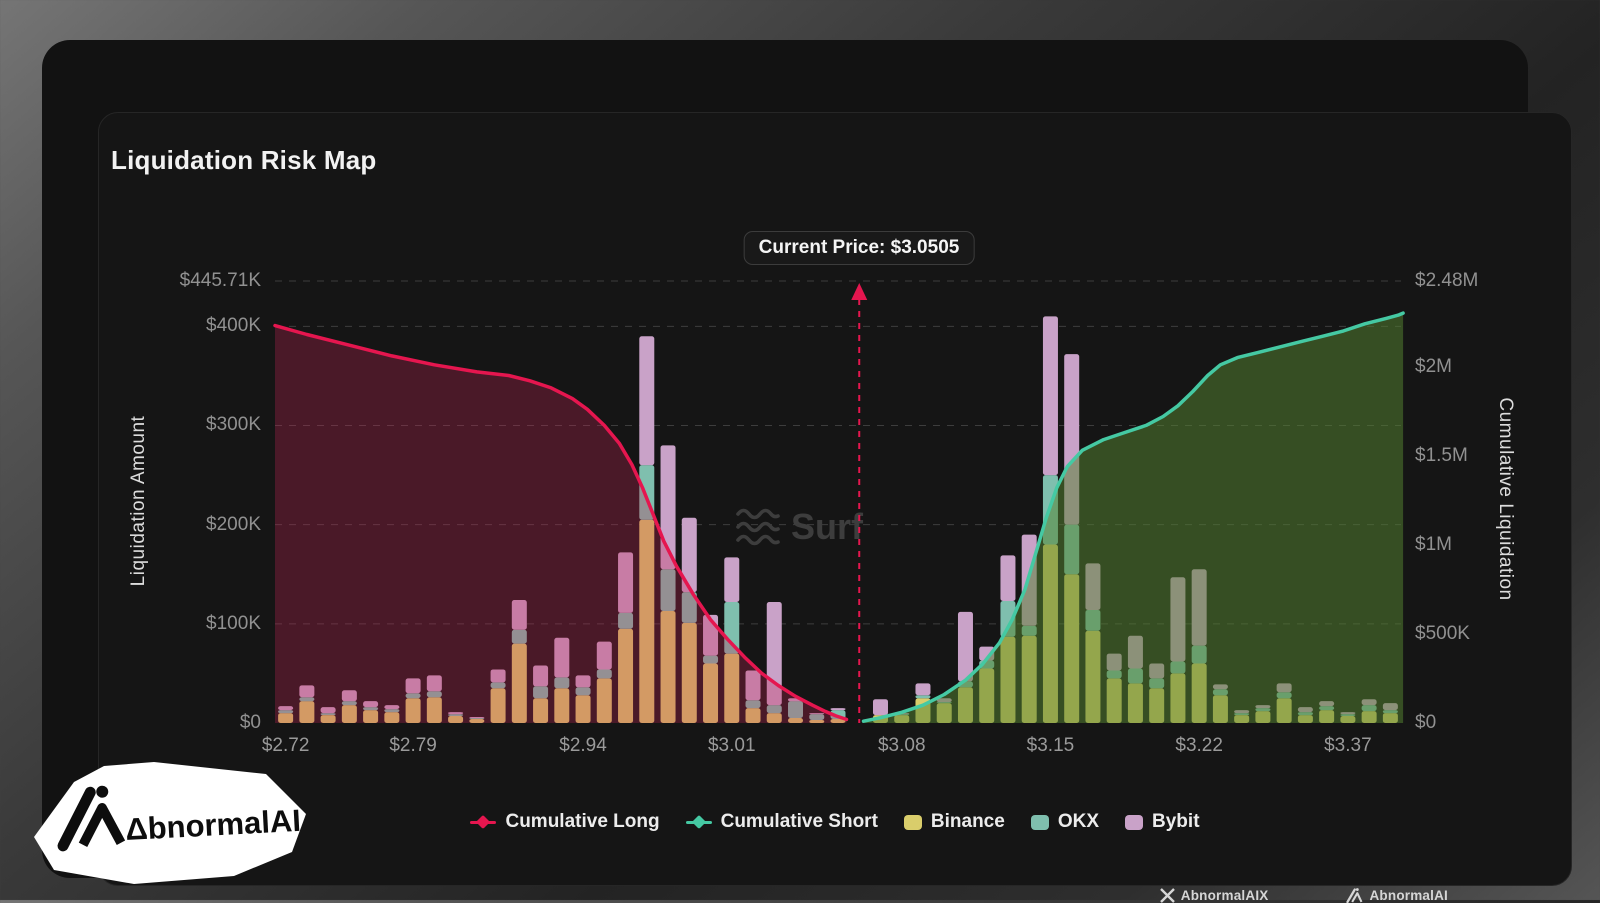  Describe the element at coordinates (1426, 722) in the screenshot. I see `right-axis-tick: $0` at that location.